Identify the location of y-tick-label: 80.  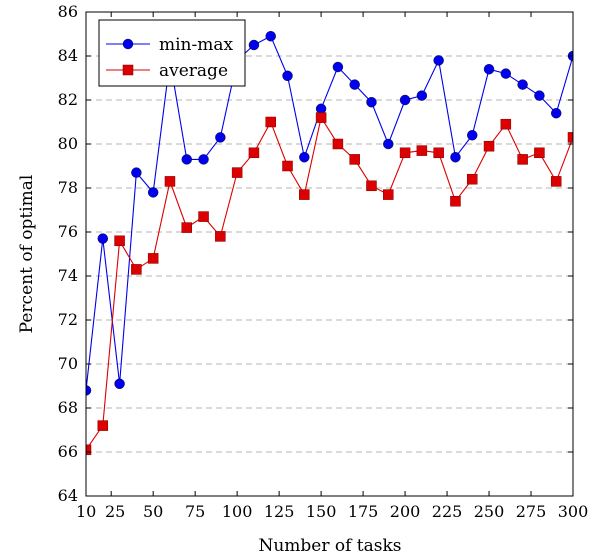
(68, 143).